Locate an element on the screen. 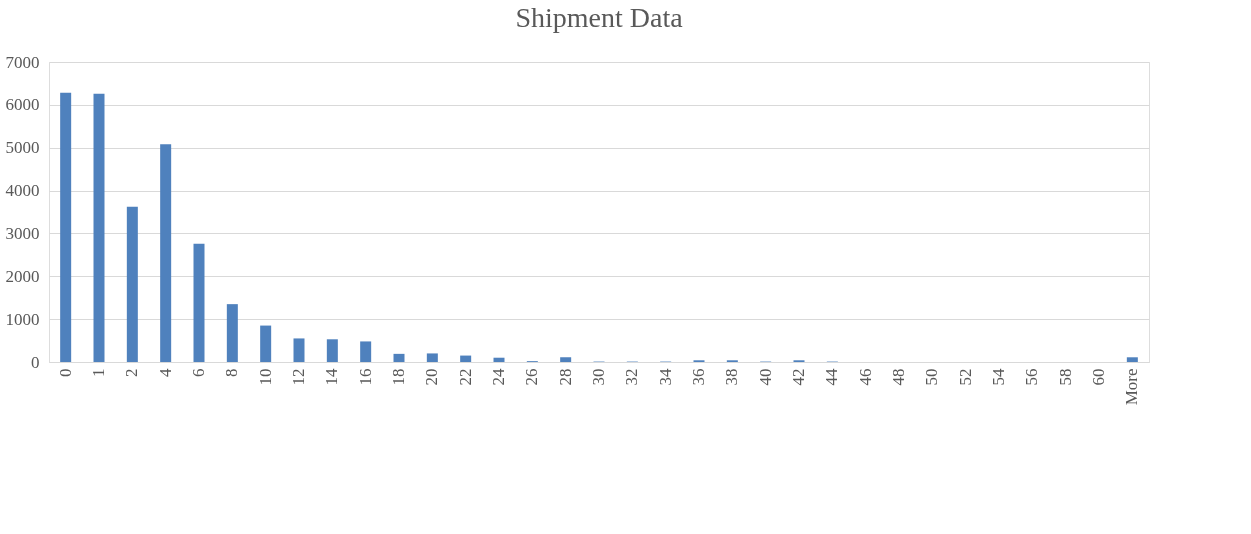 This screenshot has height=534, width=1251. x-tick-label: 34 is located at coordinates (665, 377).